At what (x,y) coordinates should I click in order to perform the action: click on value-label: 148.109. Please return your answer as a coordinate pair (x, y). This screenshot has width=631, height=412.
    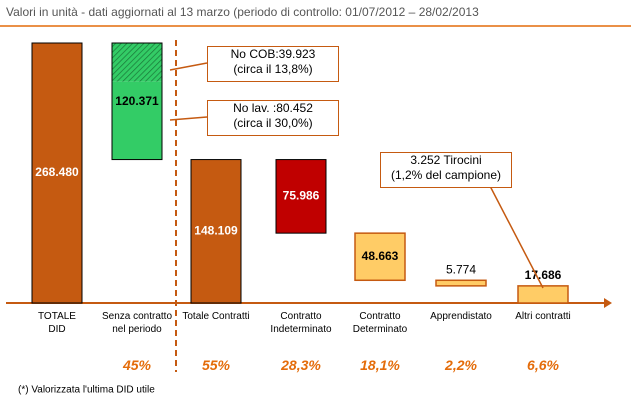
    Looking at the image, I should click on (216, 230).